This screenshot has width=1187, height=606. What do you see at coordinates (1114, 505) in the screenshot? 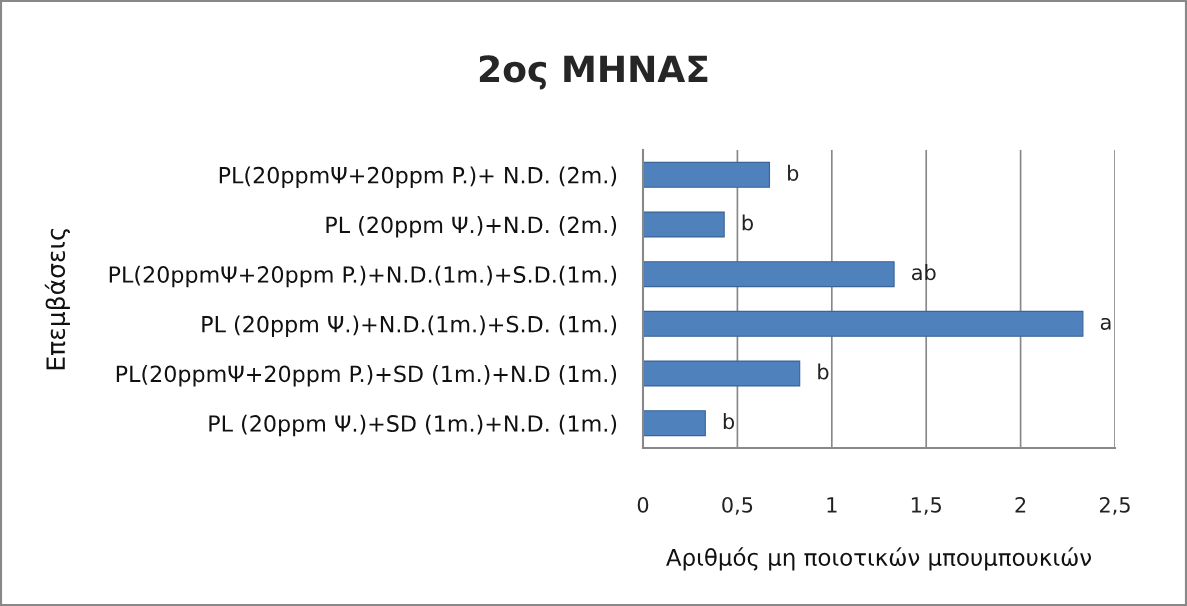
I see `x-tick-label: 2,5` at bounding box center [1114, 505].